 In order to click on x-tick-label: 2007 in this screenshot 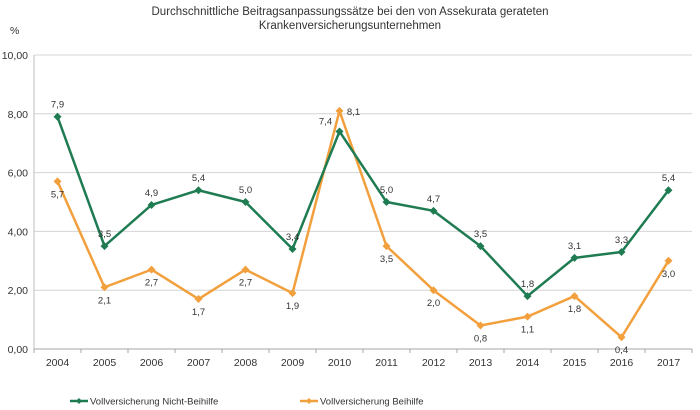, I will do `click(199, 363)`.